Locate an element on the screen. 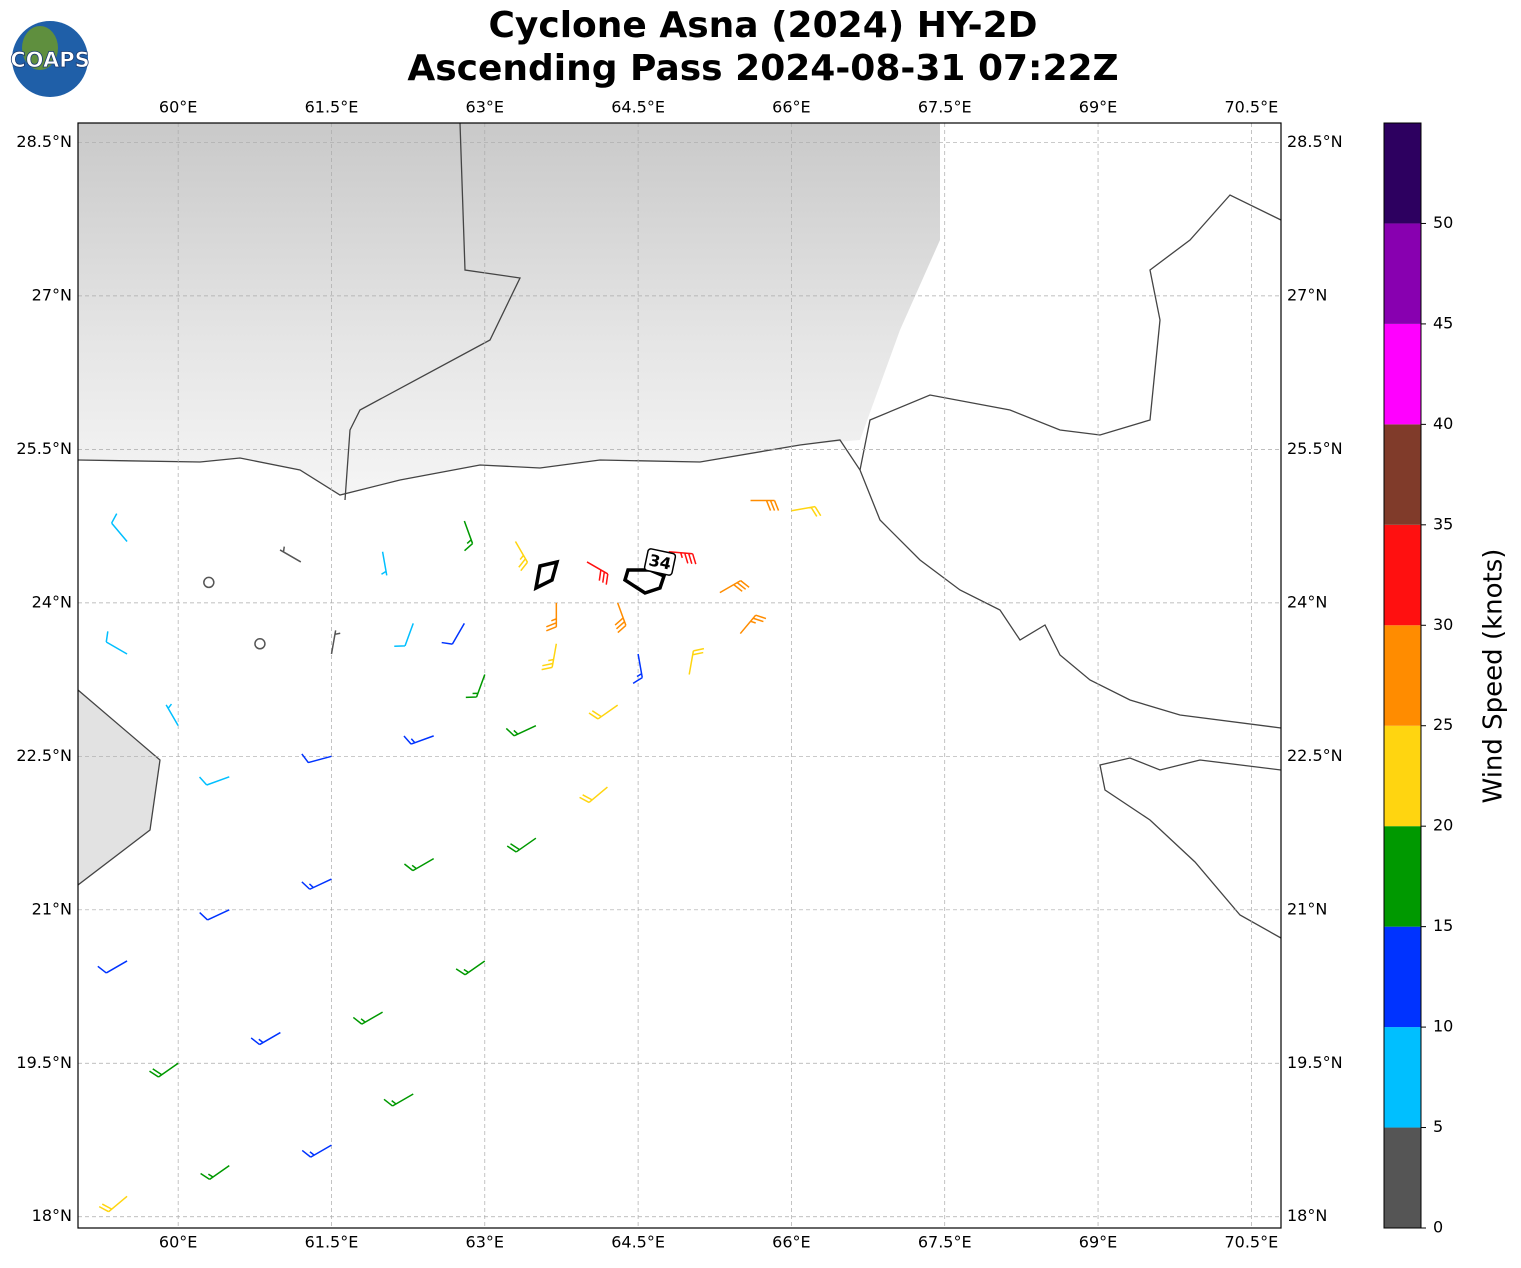 The width and height of the screenshot is (1521, 1268). colorbar-tick-label: 15 is located at coordinates (1443, 925).